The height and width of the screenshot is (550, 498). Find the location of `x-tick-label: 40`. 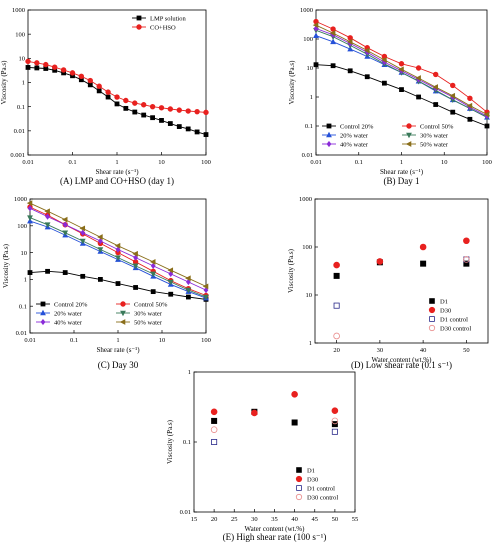

x-tick-label: 40 is located at coordinates (423, 350).